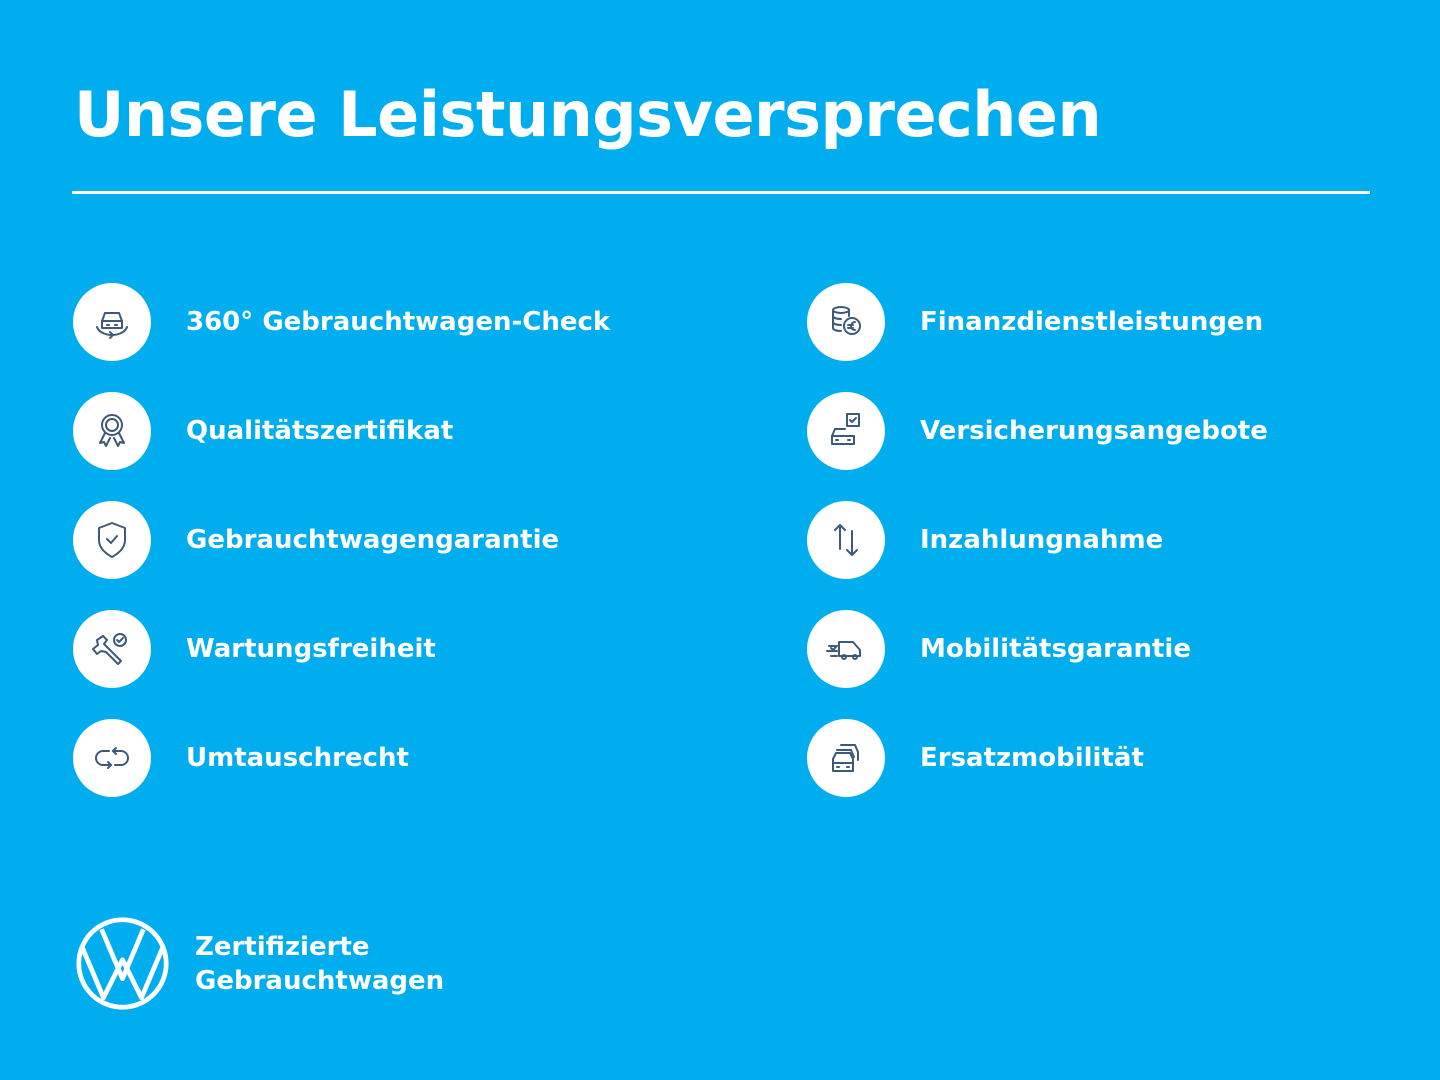 The height and width of the screenshot is (1080, 1440). Describe the element at coordinates (846, 320) in the screenshot. I see `coins-euro-icon` at that location.